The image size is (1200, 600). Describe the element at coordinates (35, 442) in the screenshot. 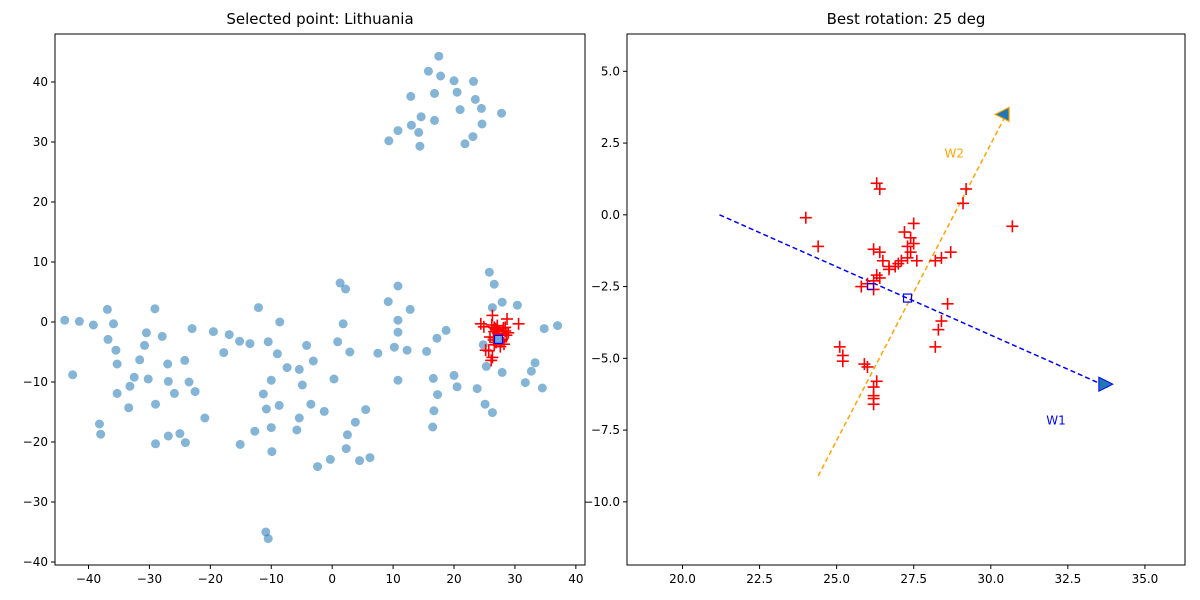

I see `y-tick-label: −20` at that location.